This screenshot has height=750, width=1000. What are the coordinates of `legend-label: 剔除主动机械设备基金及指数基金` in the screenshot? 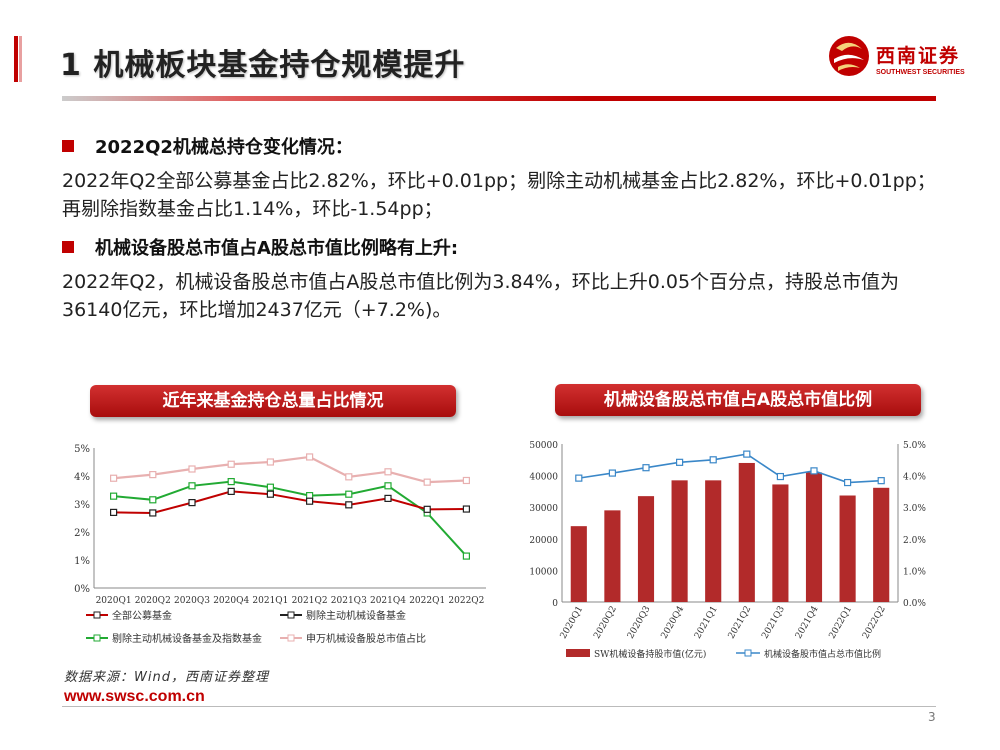 It's located at (187, 638).